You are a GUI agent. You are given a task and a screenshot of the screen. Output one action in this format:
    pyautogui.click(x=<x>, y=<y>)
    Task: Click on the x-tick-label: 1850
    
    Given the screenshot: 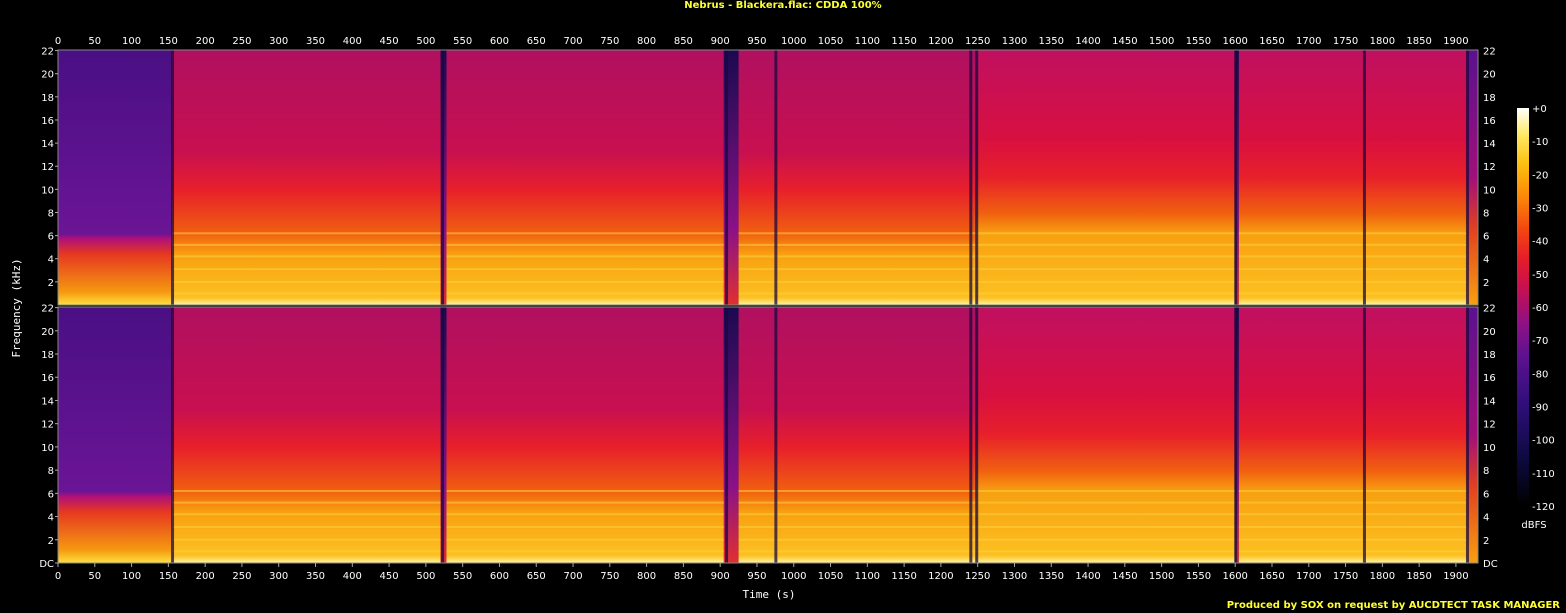 What is the action you would take?
    pyautogui.click(x=1418, y=576)
    